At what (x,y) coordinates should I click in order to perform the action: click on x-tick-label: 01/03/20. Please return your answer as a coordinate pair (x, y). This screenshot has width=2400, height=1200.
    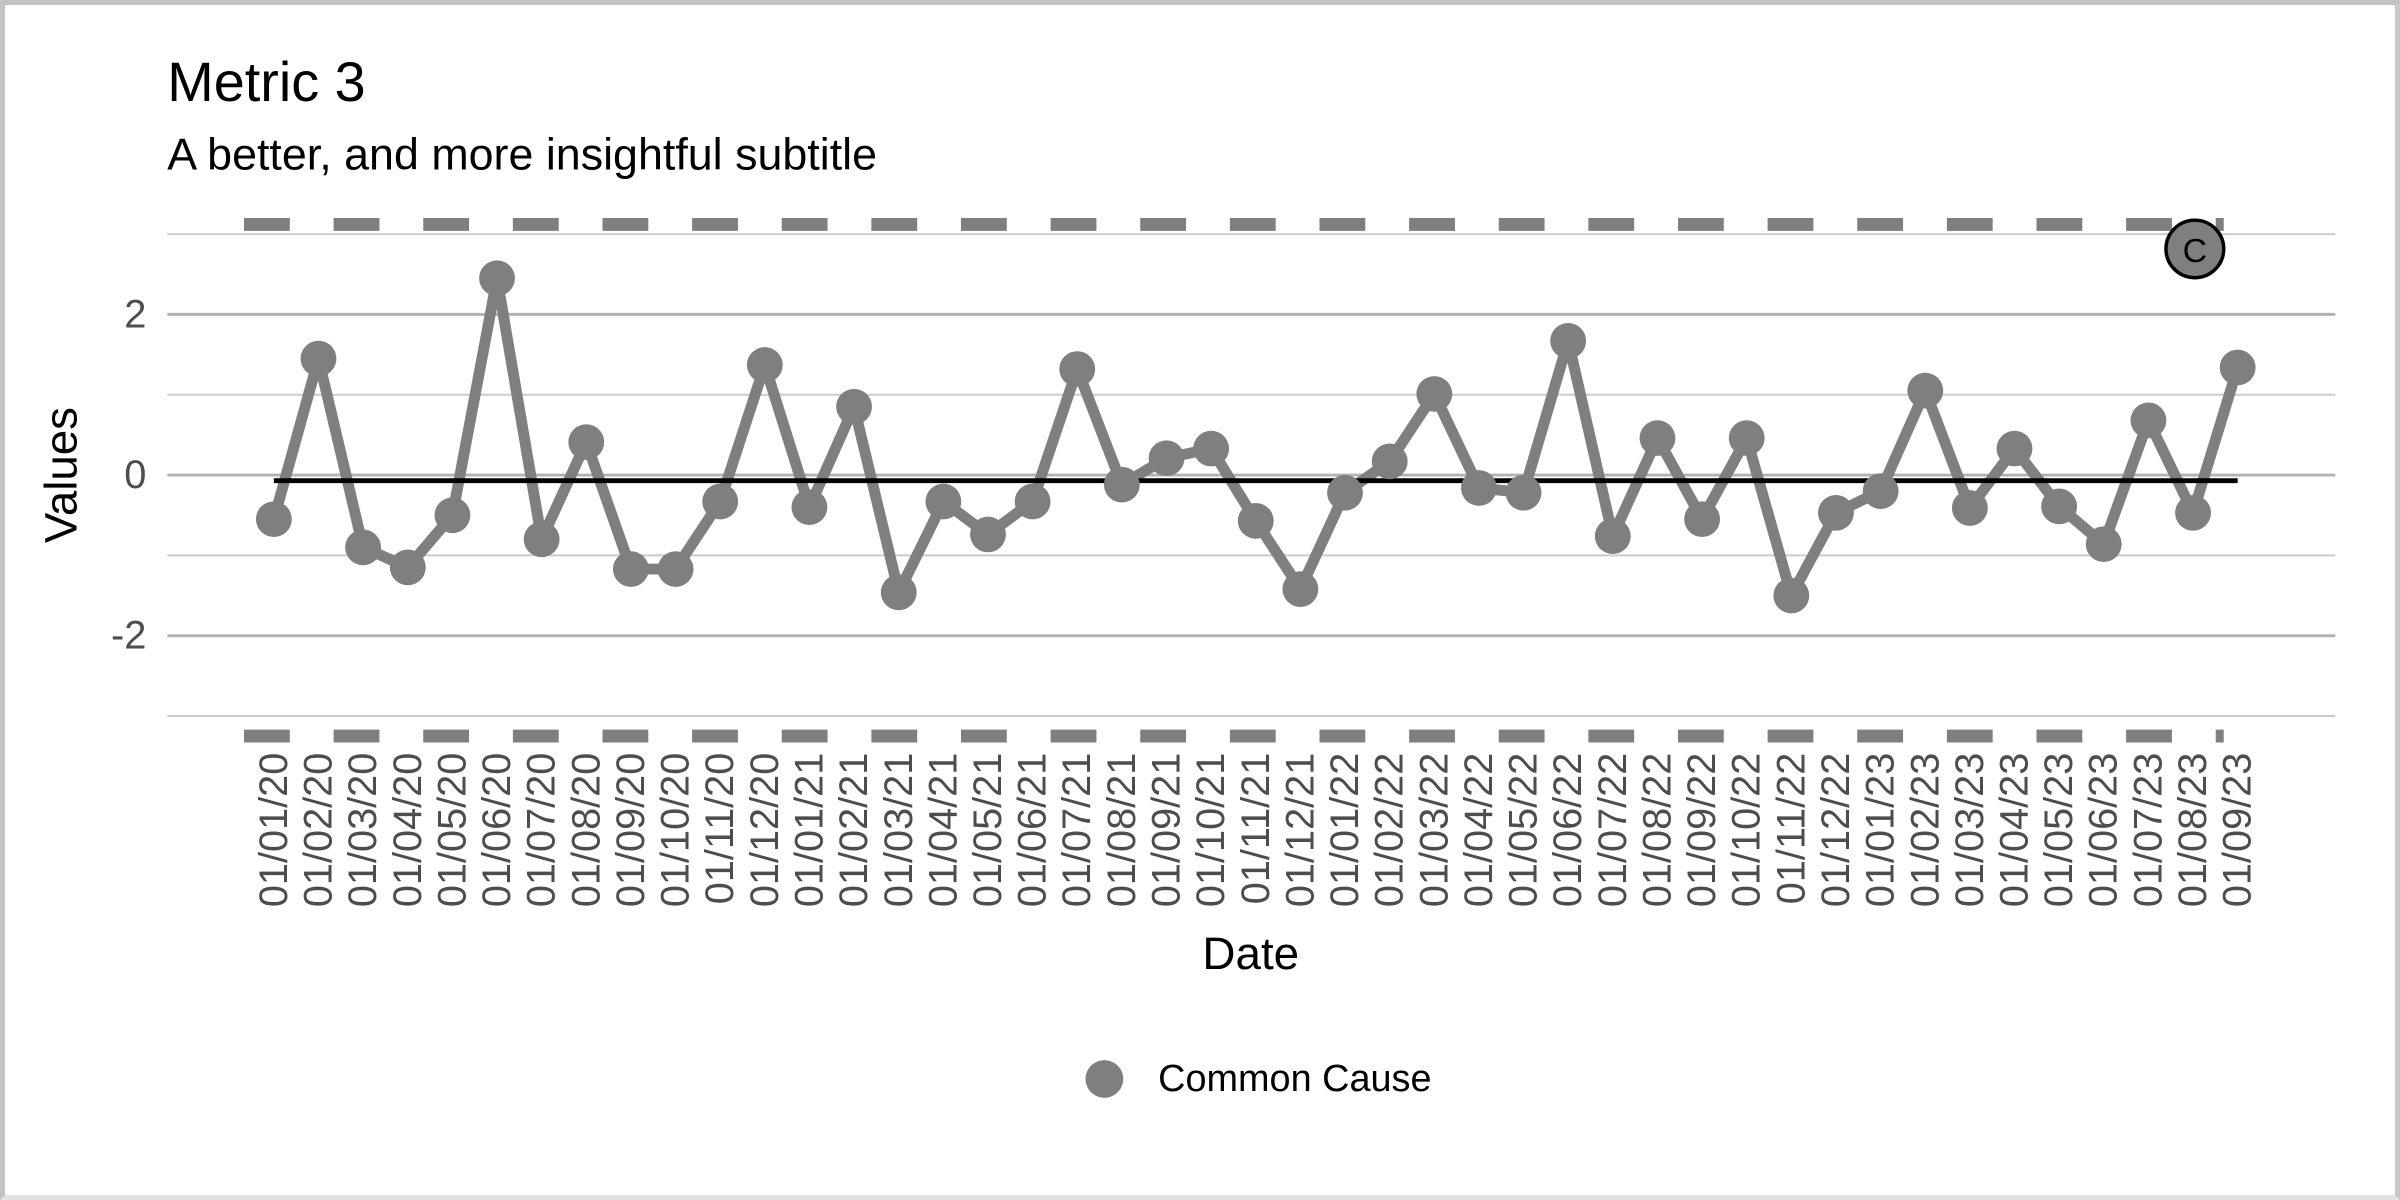
    Looking at the image, I should click on (363, 830).